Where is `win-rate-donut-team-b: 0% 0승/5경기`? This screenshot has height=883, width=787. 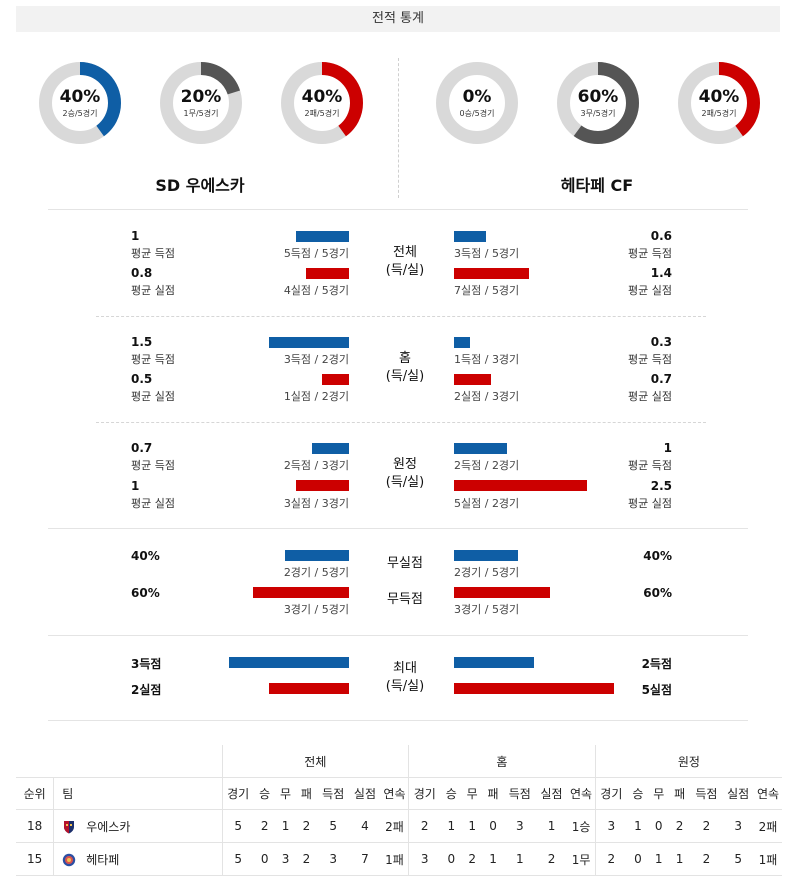 win-rate-donut-team-b: 0% 0승/5경기 is located at coordinates (477, 103).